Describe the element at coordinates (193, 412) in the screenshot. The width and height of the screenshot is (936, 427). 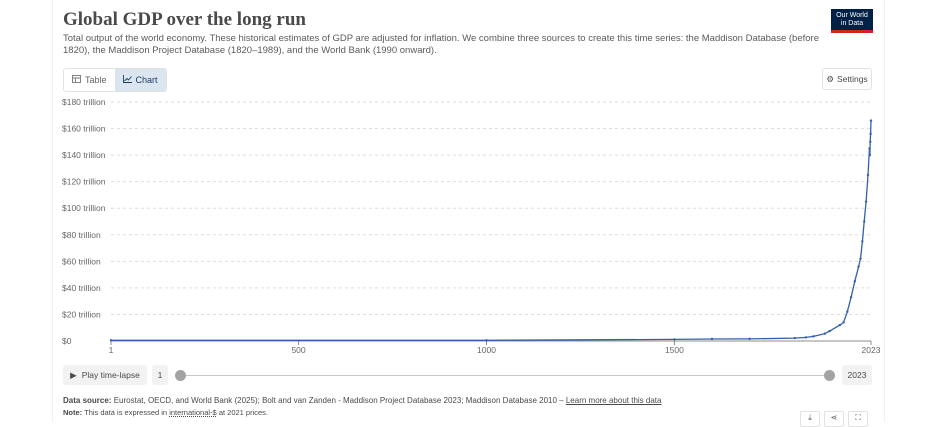
I see `international-dollar-link: international-$` at that location.